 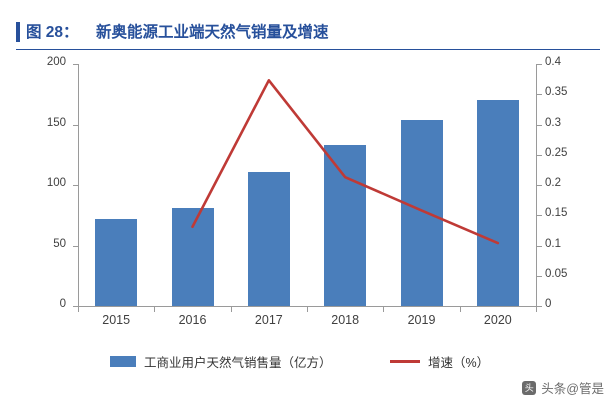 What do you see at coordinates (238, 363) in the screenshot?
I see `legend-label-bars: 工商业用户天然气销售量（亿方）` at bounding box center [238, 363].